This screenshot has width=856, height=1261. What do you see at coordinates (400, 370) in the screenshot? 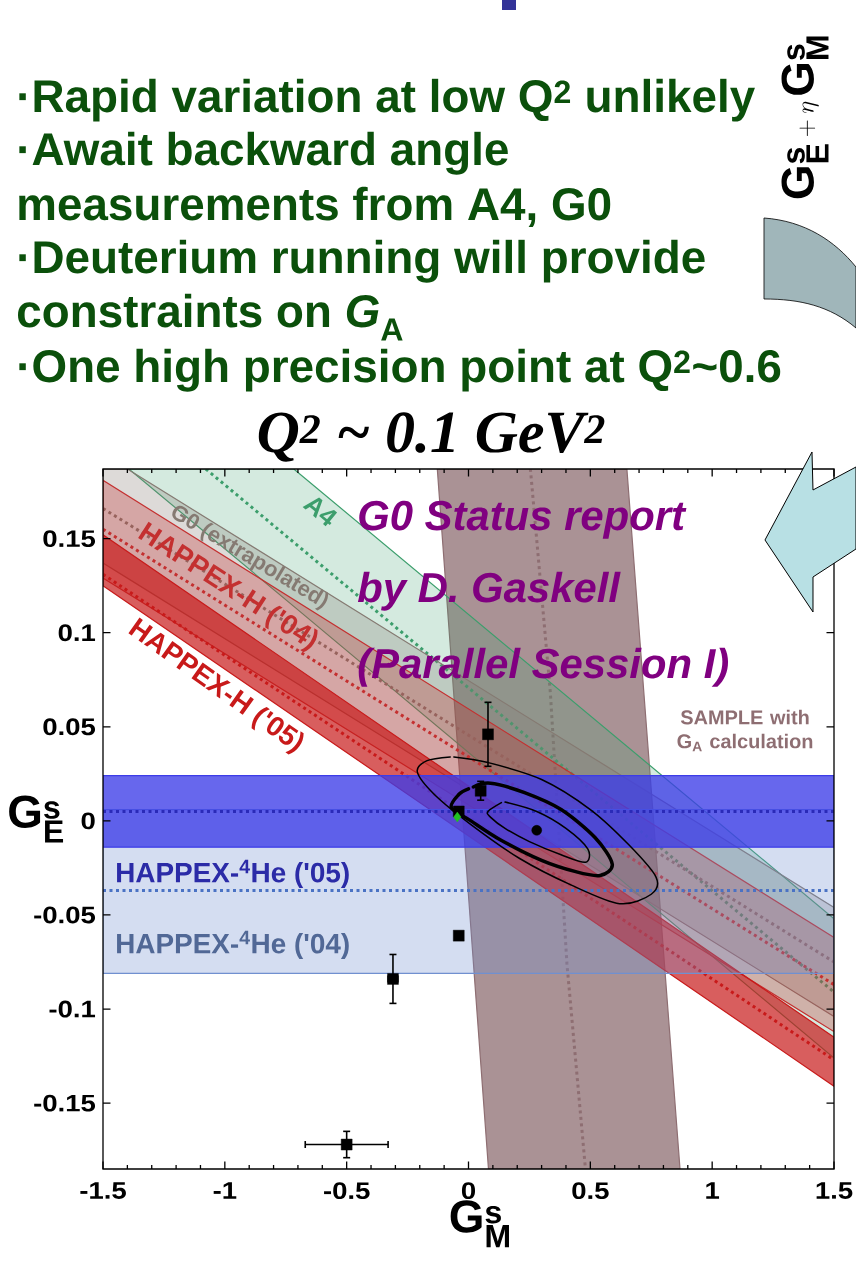
I see `text: ·One high precision point at Q$^{2}$~0.6` at bounding box center [400, 370].